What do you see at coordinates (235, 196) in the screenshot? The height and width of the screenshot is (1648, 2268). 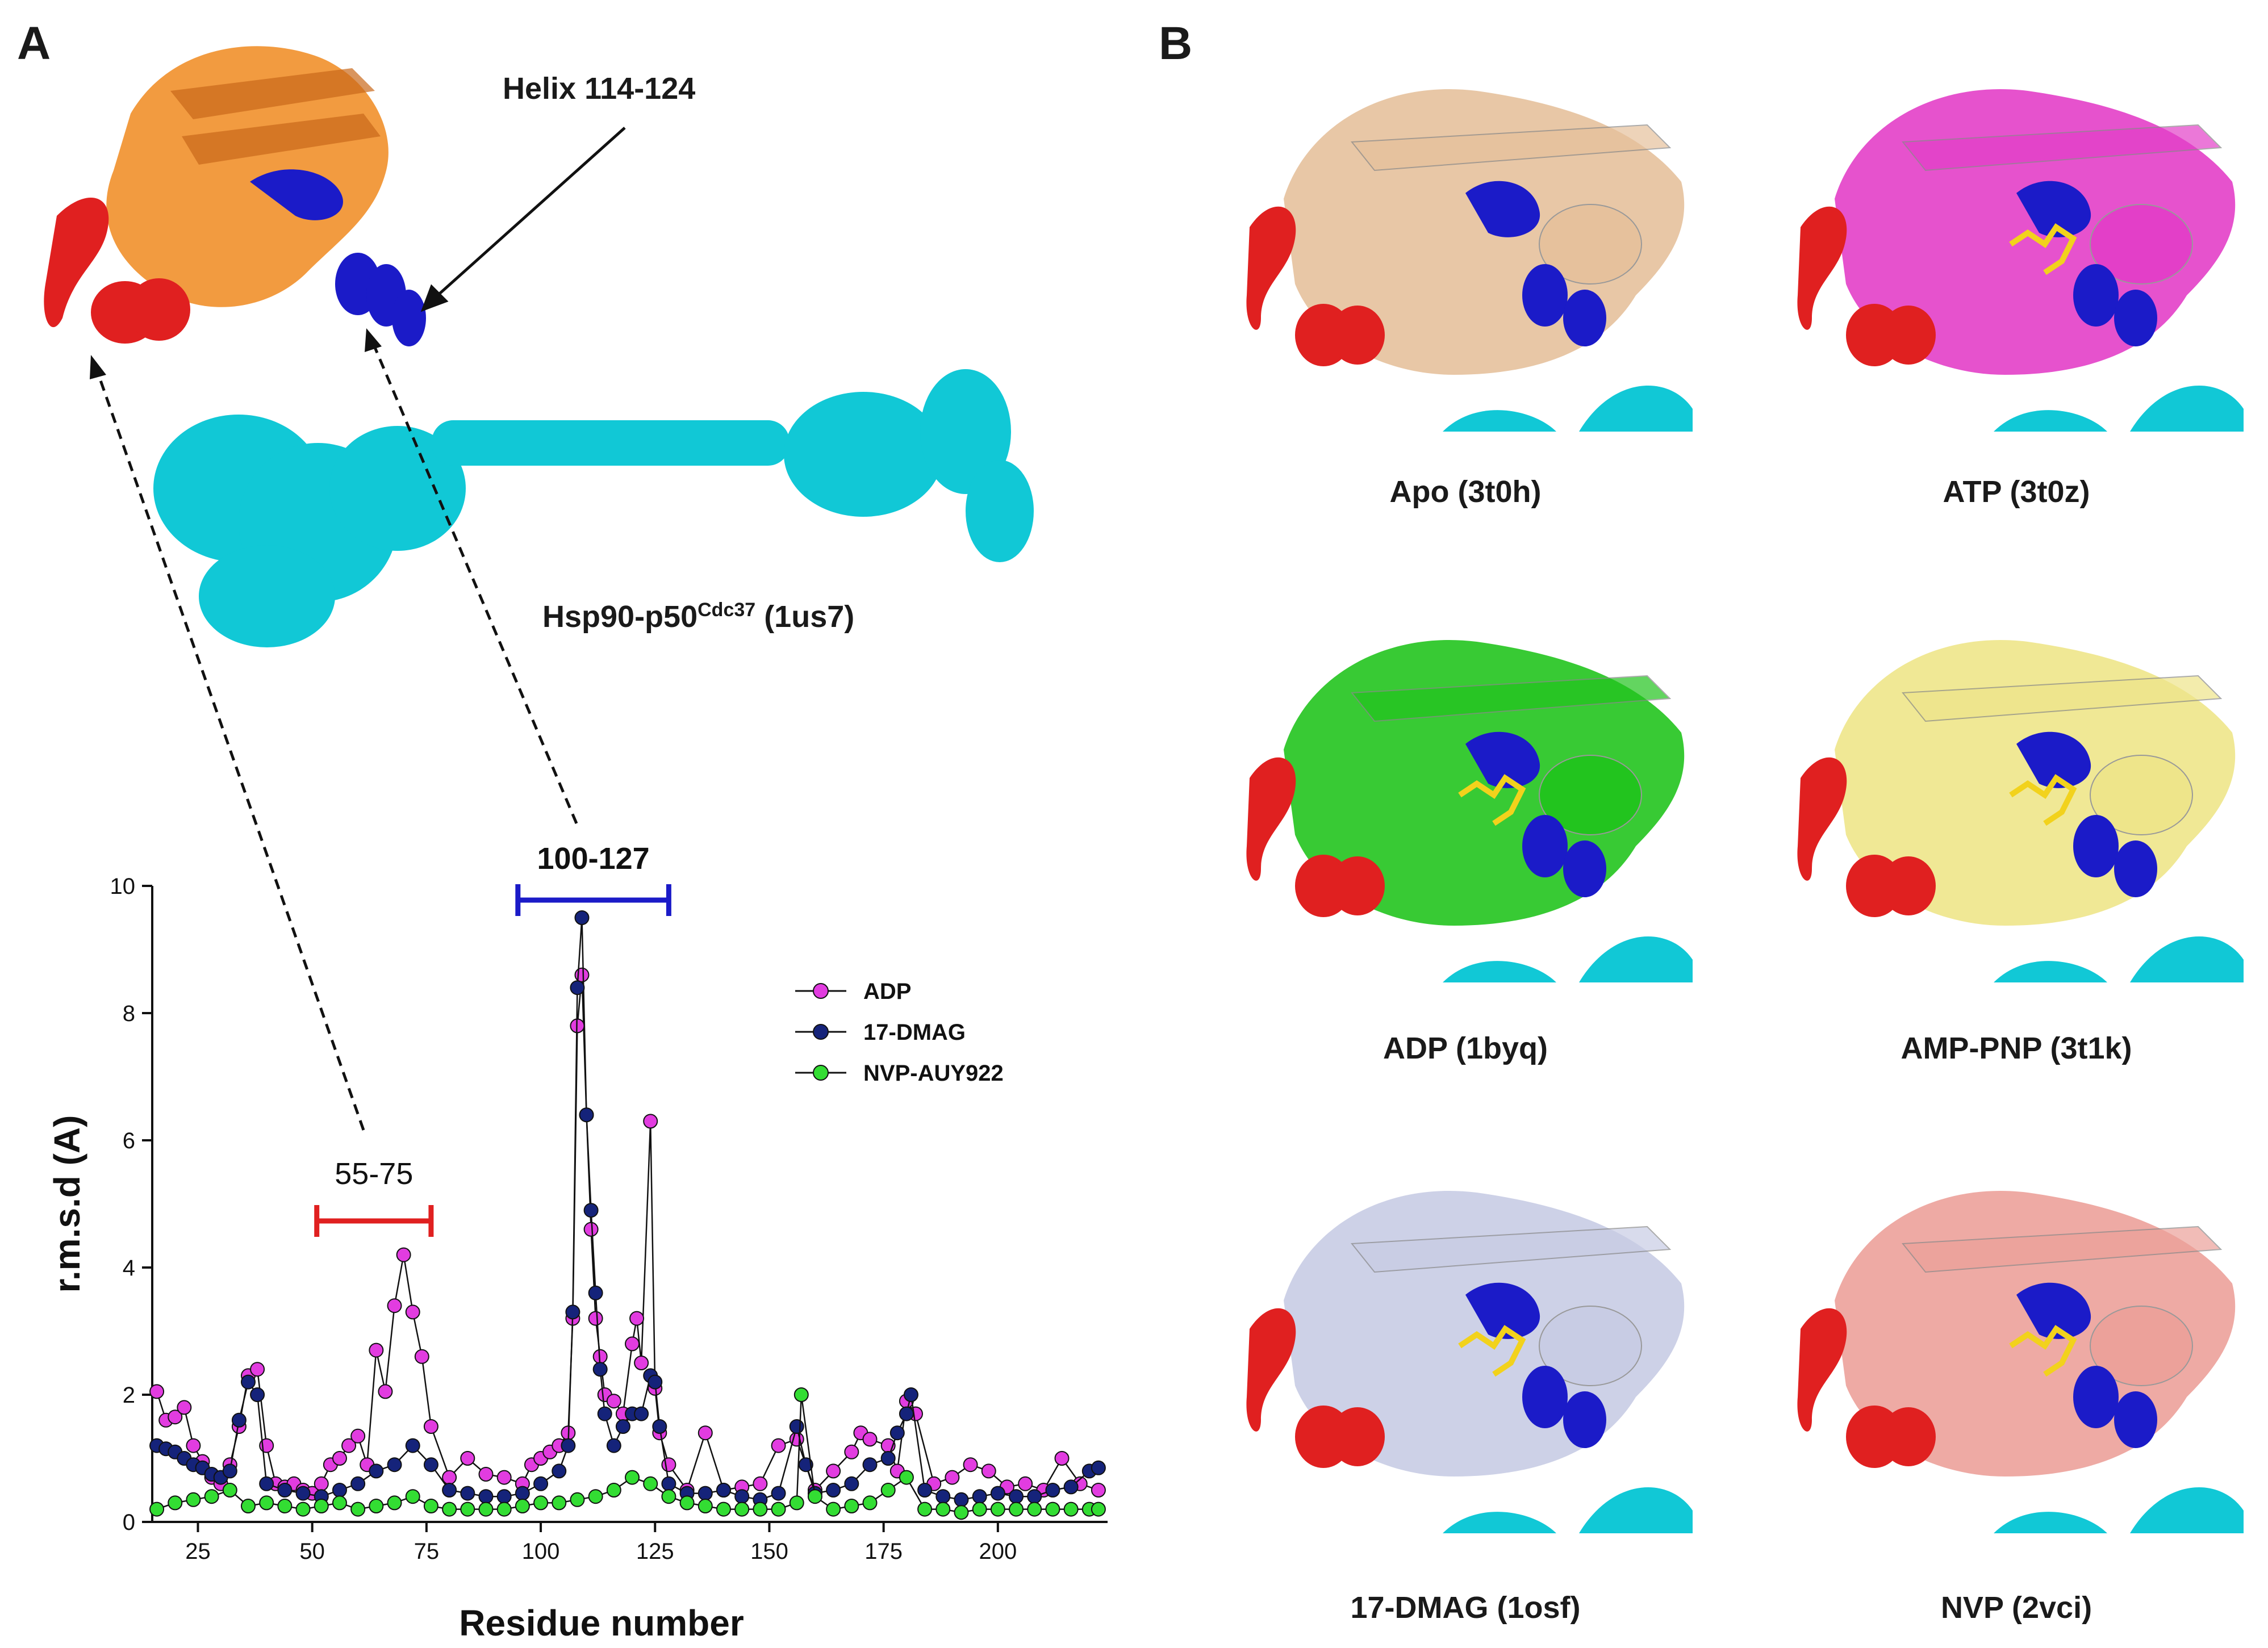 I see `hsp90-ntd-structure` at bounding box center [235, 196].